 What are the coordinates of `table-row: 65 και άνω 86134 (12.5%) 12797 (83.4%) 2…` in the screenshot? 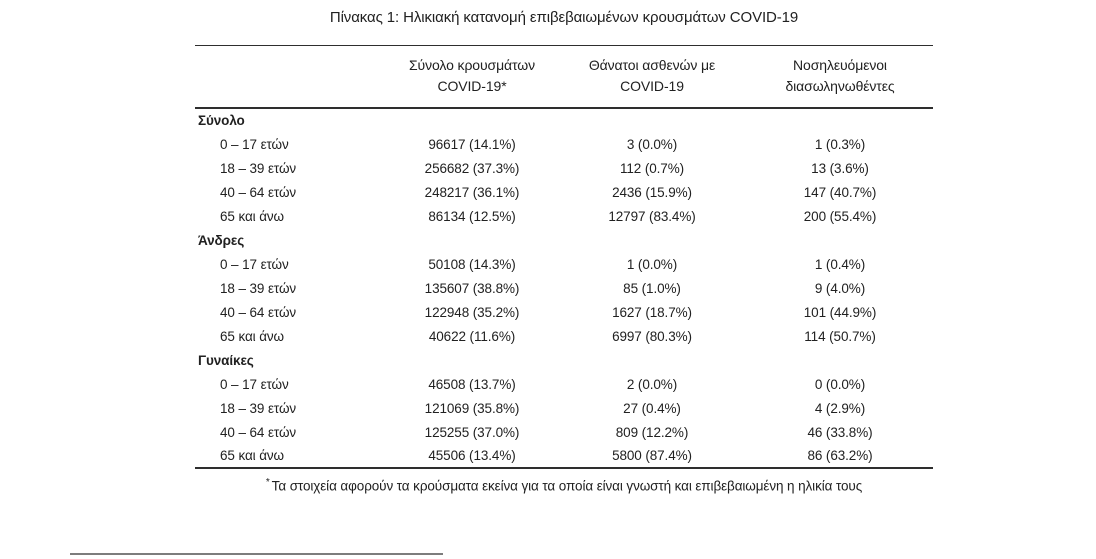 It's located at (564, 216).